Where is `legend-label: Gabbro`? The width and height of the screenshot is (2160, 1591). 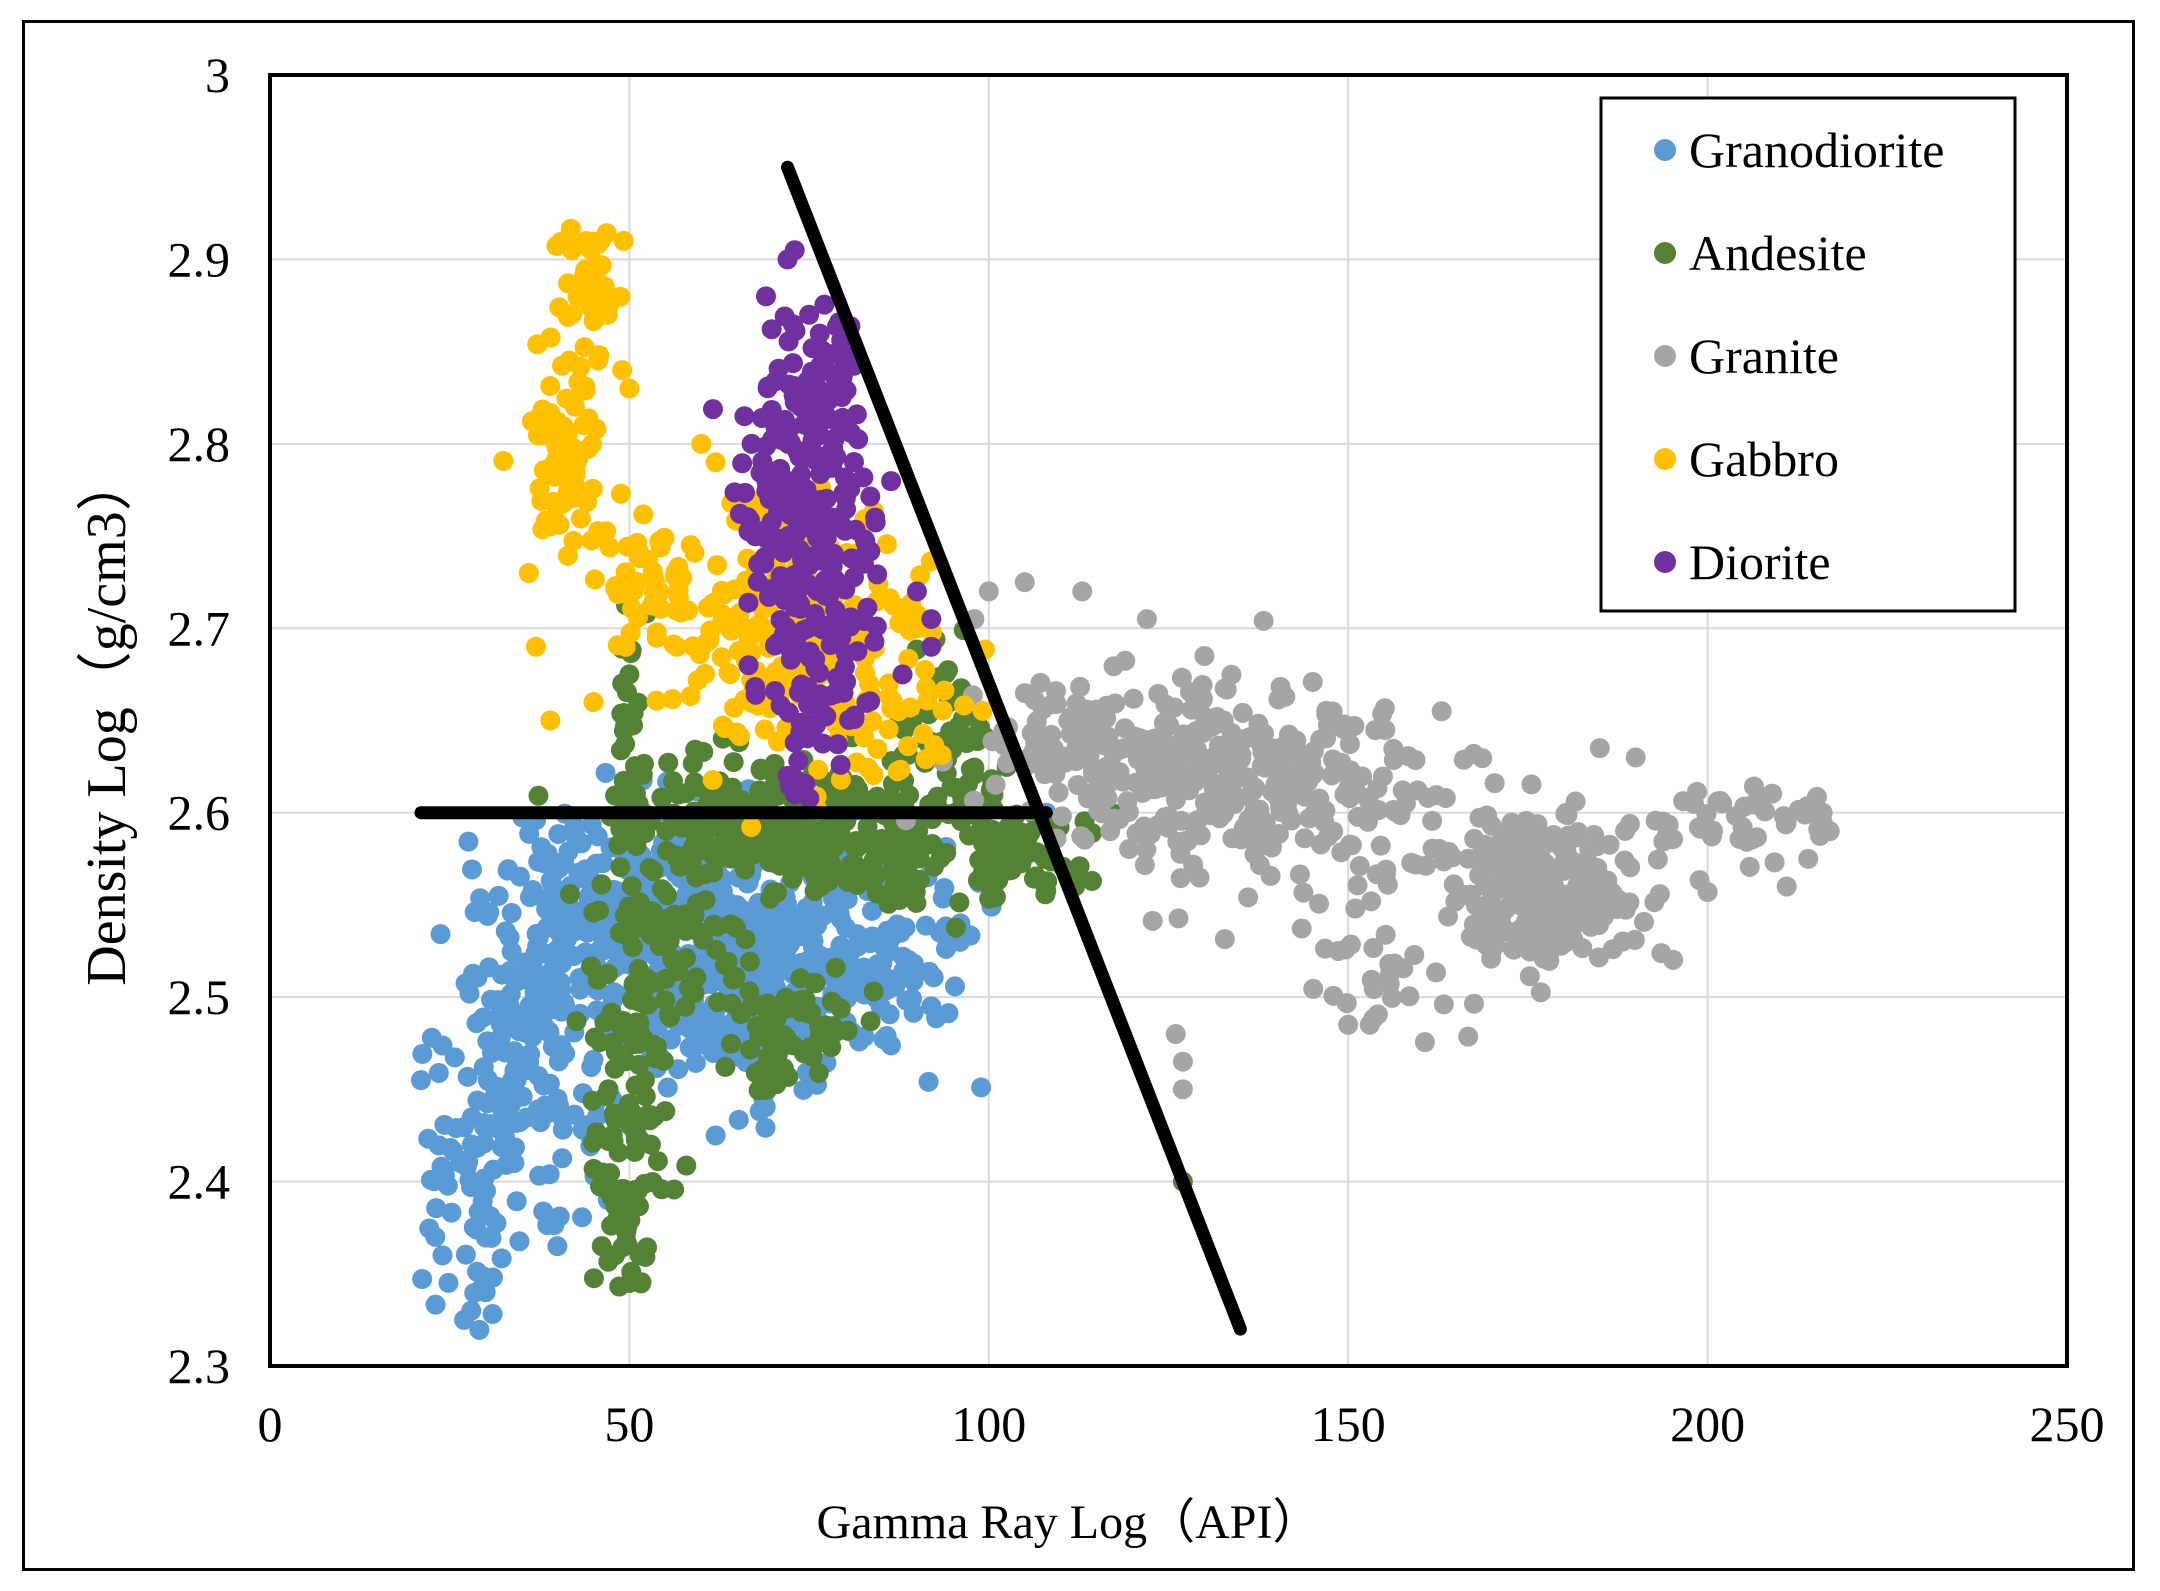 legend-label: Gabbro is located at coordinates (1764, 459).